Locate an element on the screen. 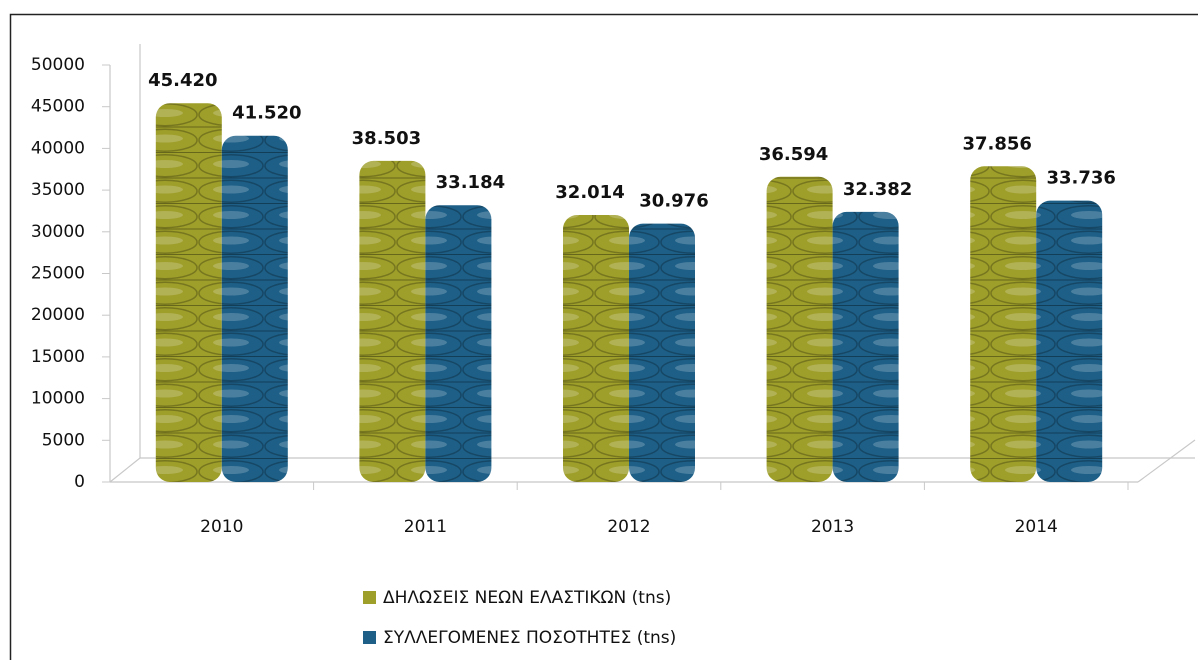  value-label: 37.856 is located at coordinates (996, 143).